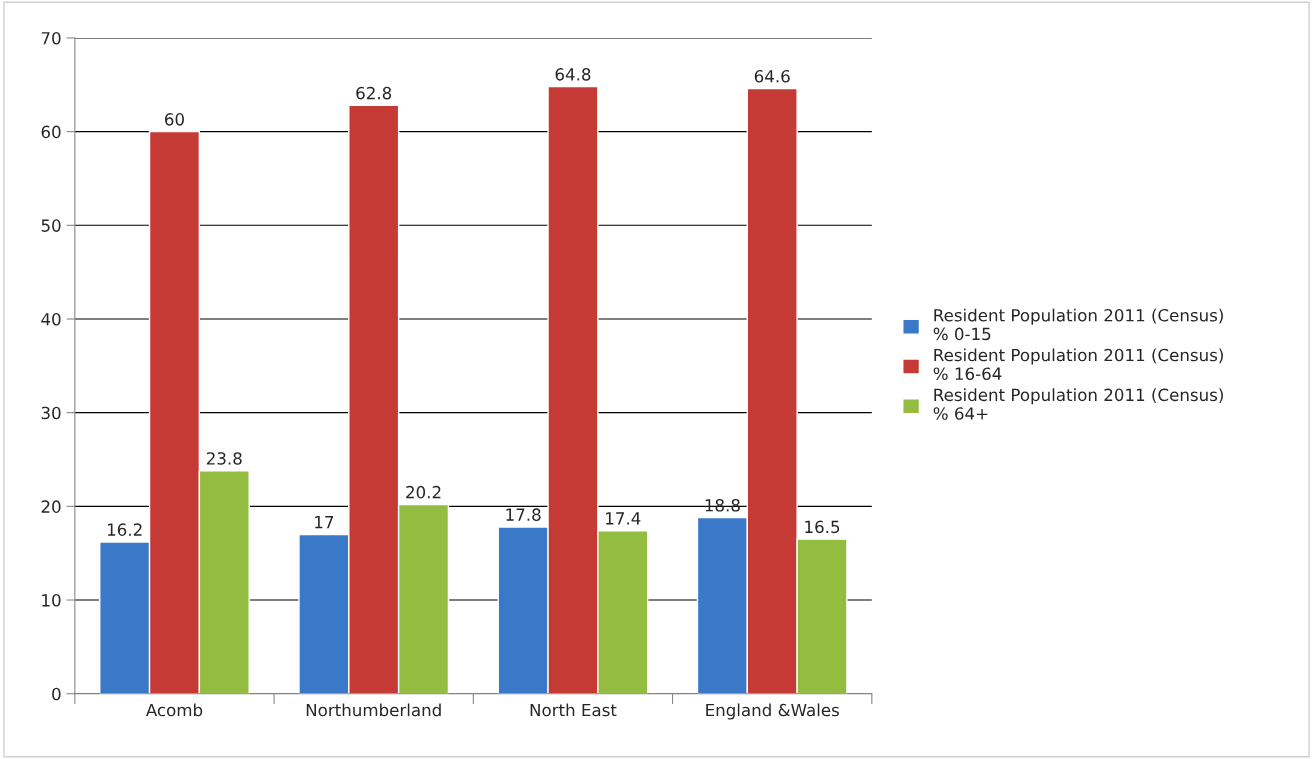 This screenshot has height=759, width=1313. Describe the element at coordinates (51, 600) in the screenshot. I see `y-tick-label: 10` at that location.